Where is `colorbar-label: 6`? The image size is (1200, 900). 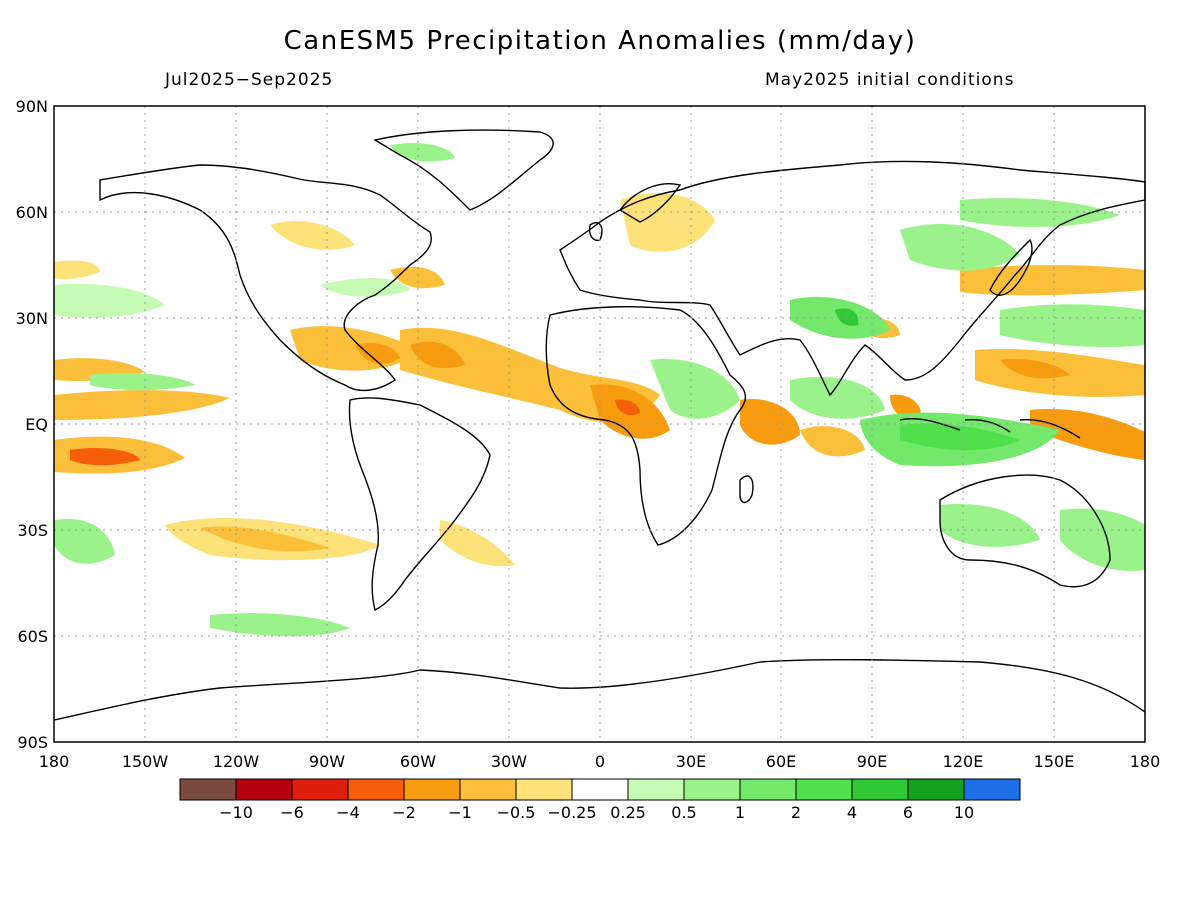
colorbar-label: 6 is located at coordinates (908, 812).